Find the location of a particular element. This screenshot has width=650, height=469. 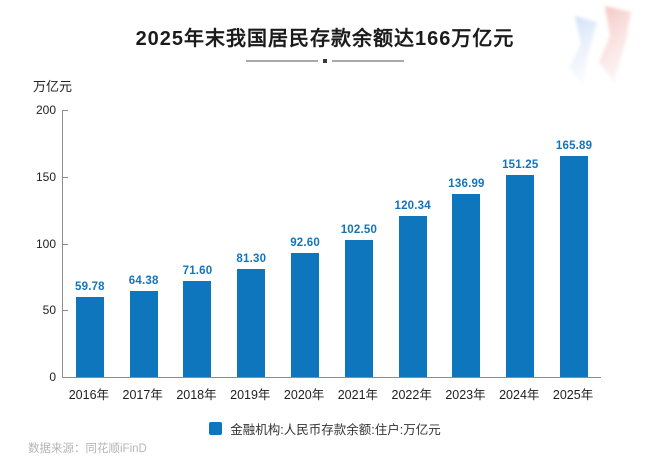

bar-slot: 165.89 is located at coordinates (574, 243).